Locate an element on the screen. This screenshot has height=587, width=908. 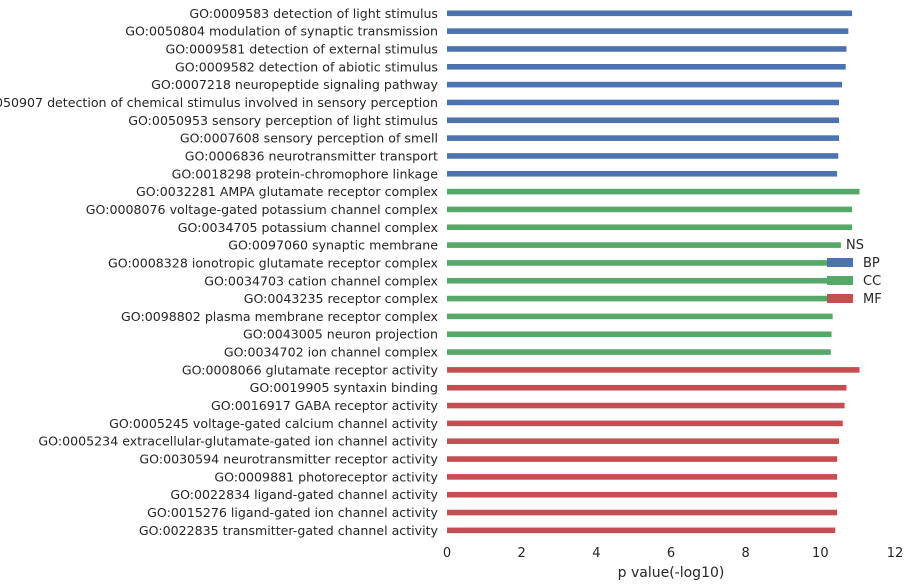
x-tick-label: 6 is located at coordinates (671, 553).